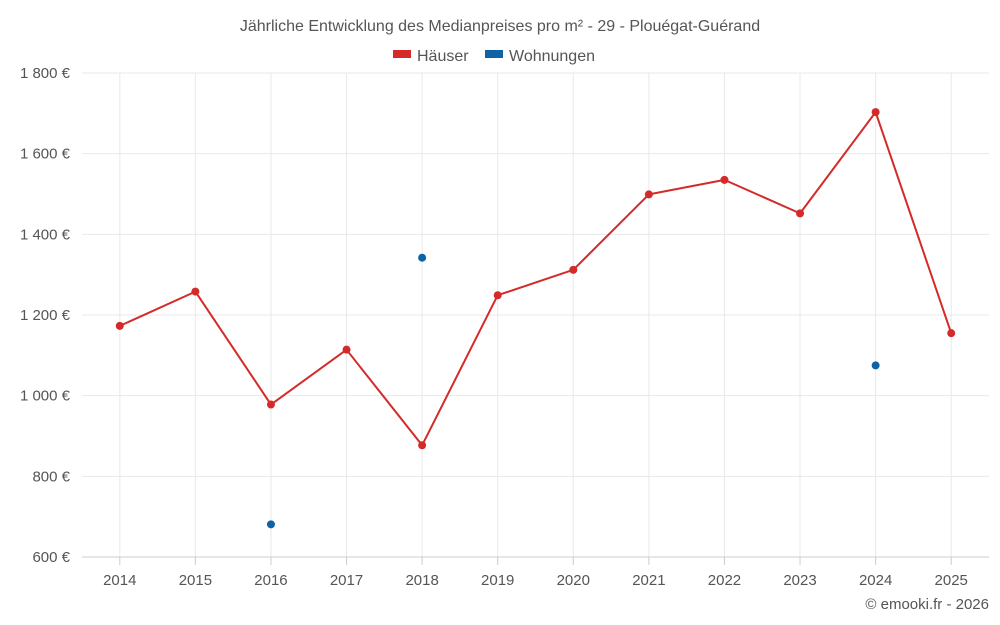 This screenshot has height=625, width=1000. I want to click on legend-label-haeuser: Häuser, so click(443, 56).